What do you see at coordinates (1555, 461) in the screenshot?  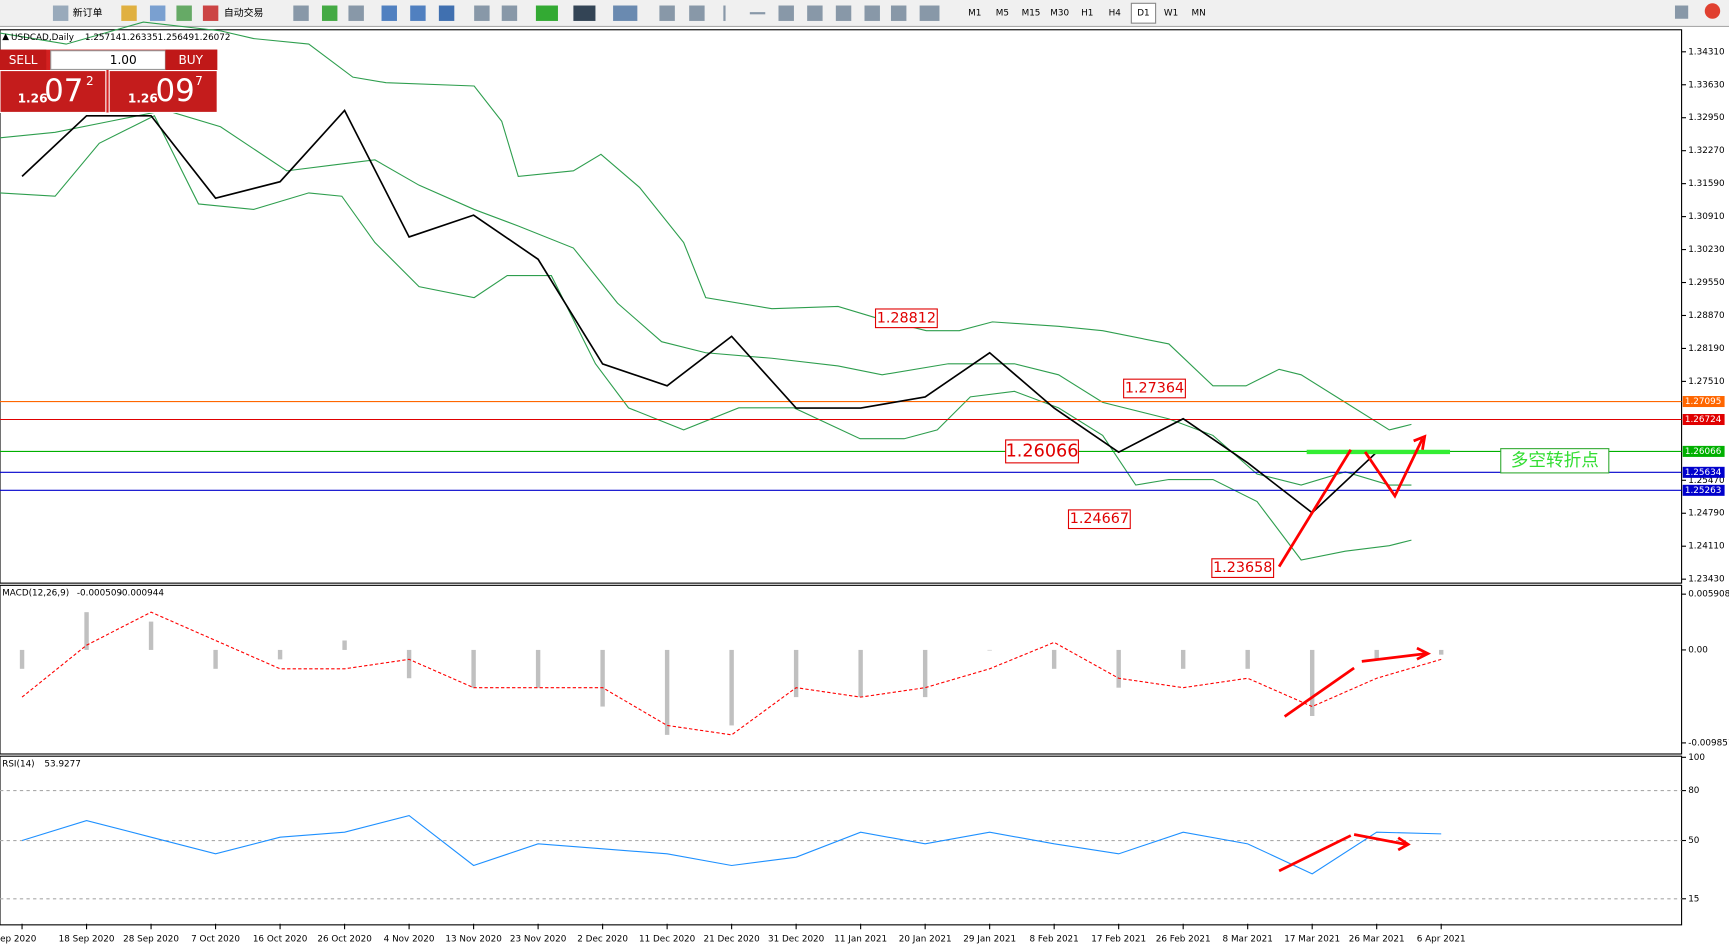 I see `note-box` at bounding box center [1555, 461].